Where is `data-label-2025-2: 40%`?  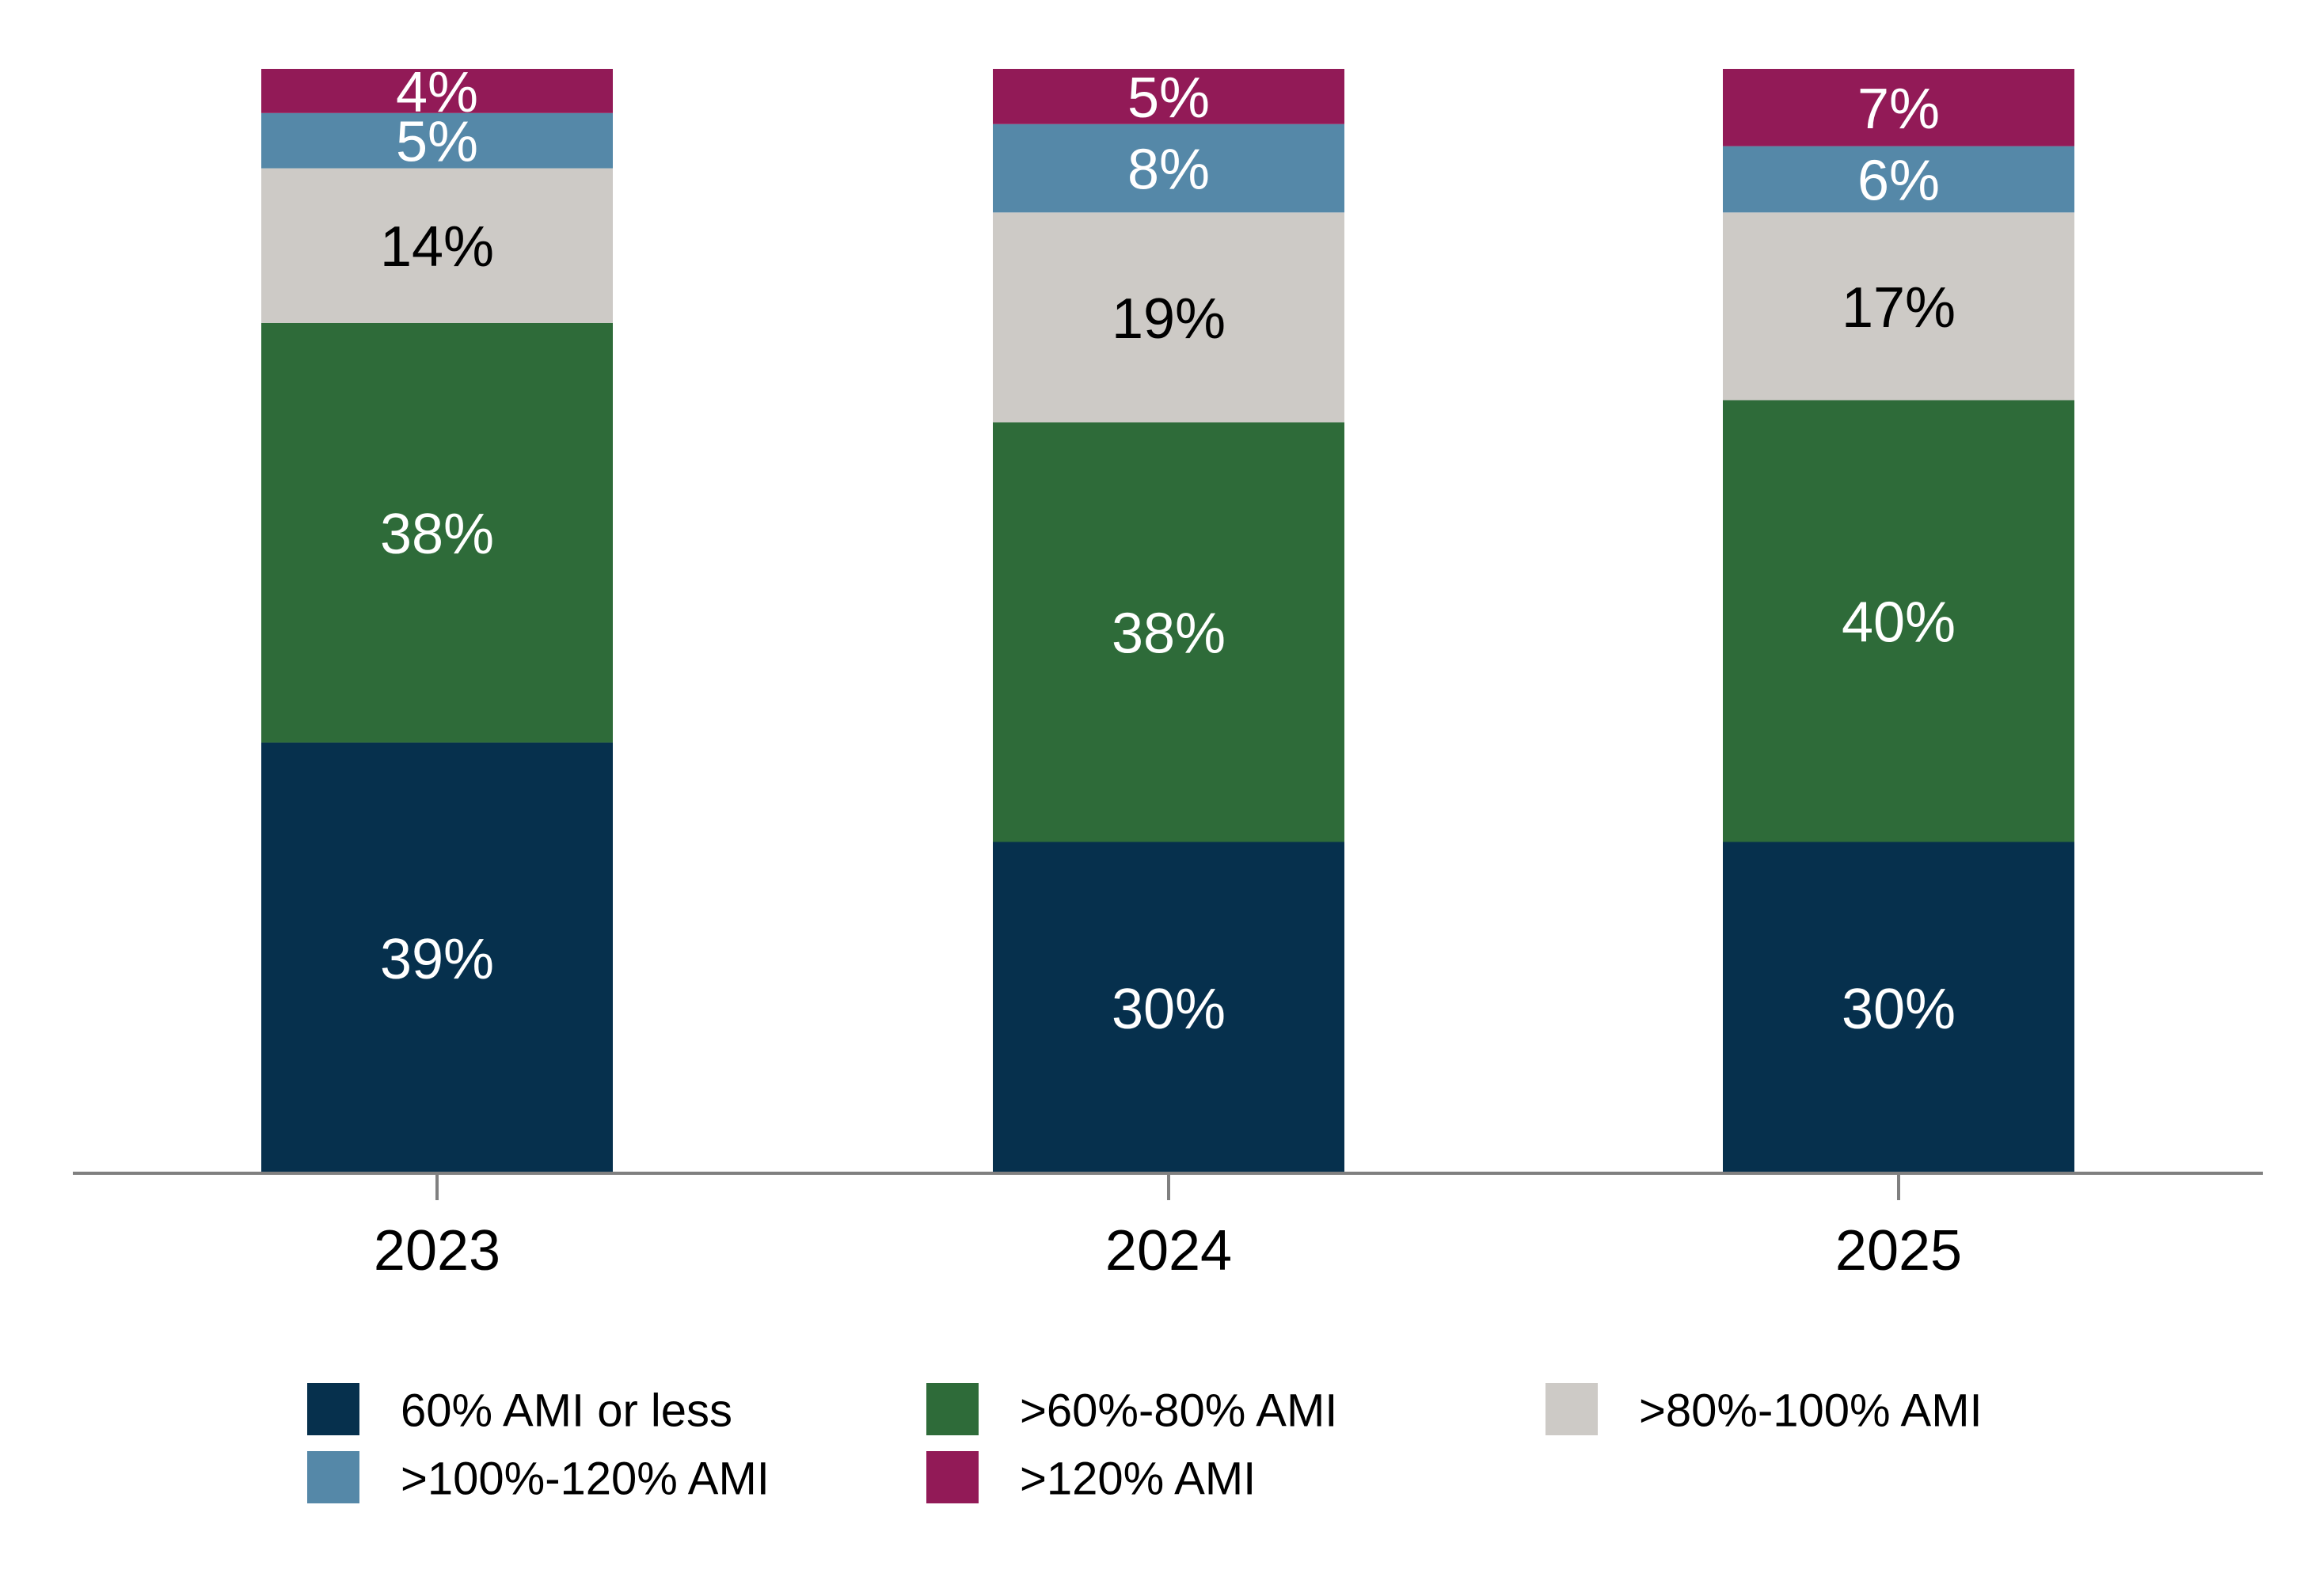
data-label-2025-2: 40% is located at coordinates (1899, 623).